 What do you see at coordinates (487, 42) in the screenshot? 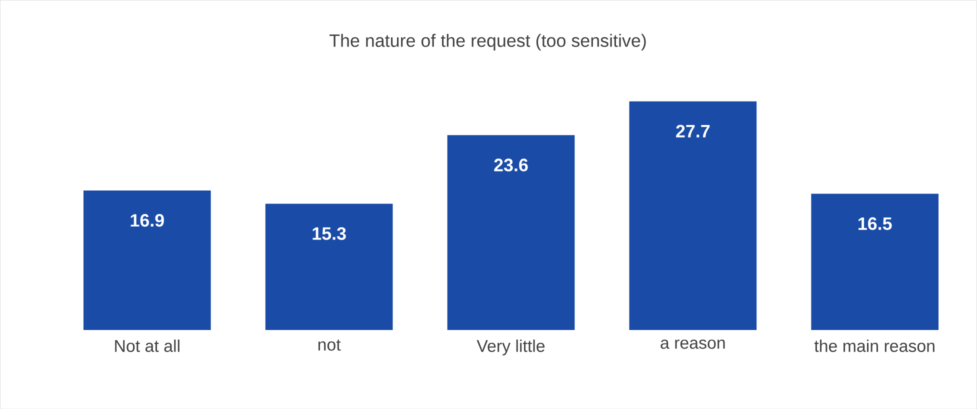
I see `chart-title: The nature of the request (too sensitive)` at bounding box center [487, 42].